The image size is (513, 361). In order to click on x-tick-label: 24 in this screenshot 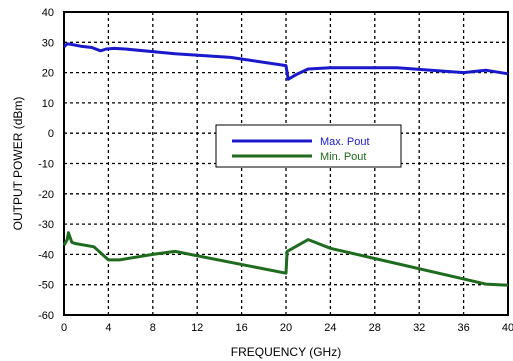, I will do `click(330, 328)`.